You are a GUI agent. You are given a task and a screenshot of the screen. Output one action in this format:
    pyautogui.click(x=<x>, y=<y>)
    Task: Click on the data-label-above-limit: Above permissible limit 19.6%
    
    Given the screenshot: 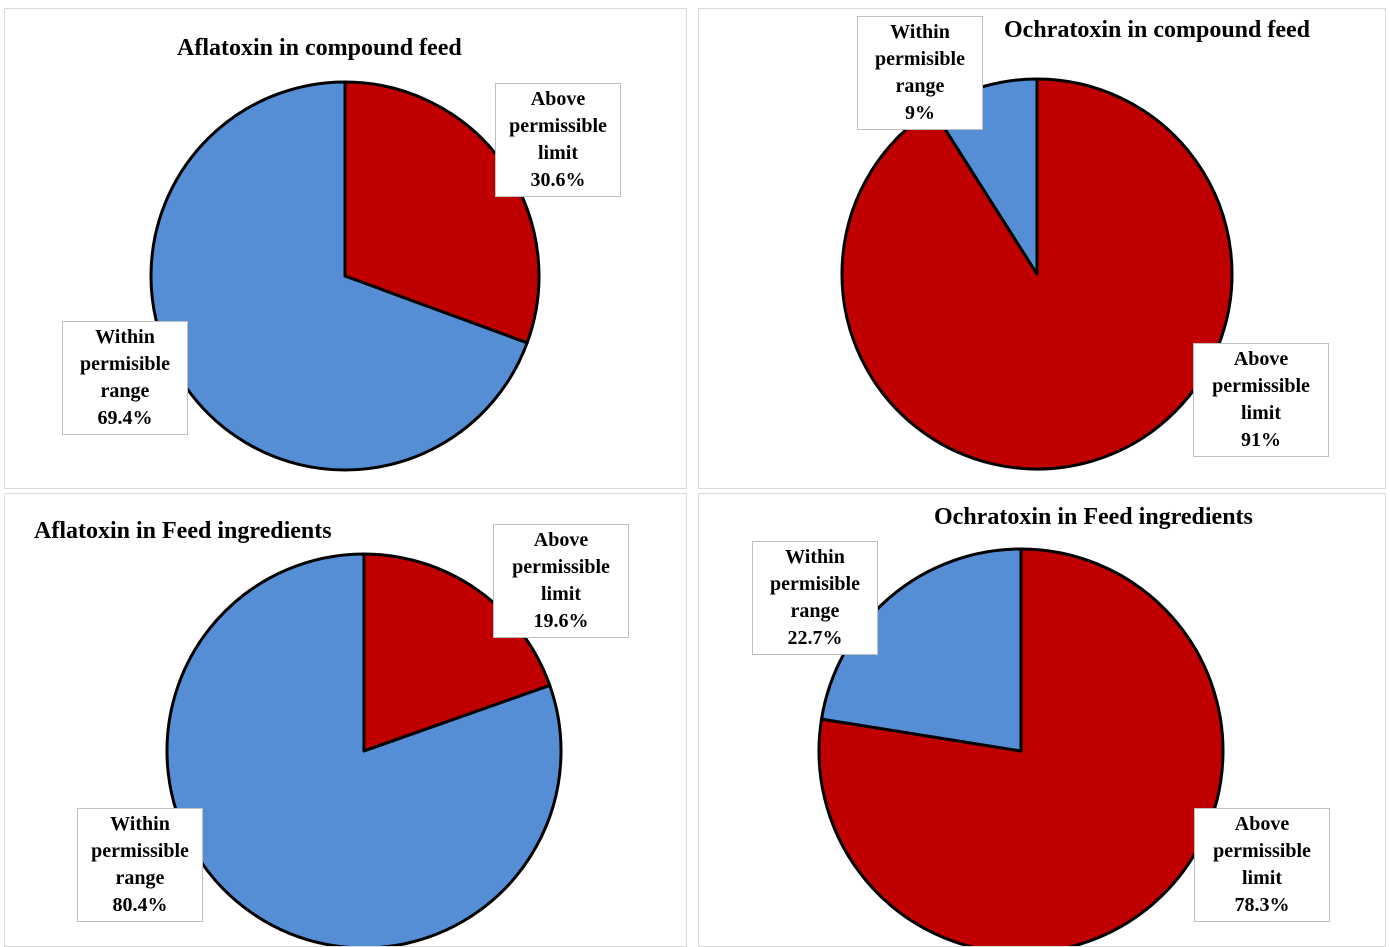 What is the action you would take?
    pyautogui.click(x=561, y=581)
    